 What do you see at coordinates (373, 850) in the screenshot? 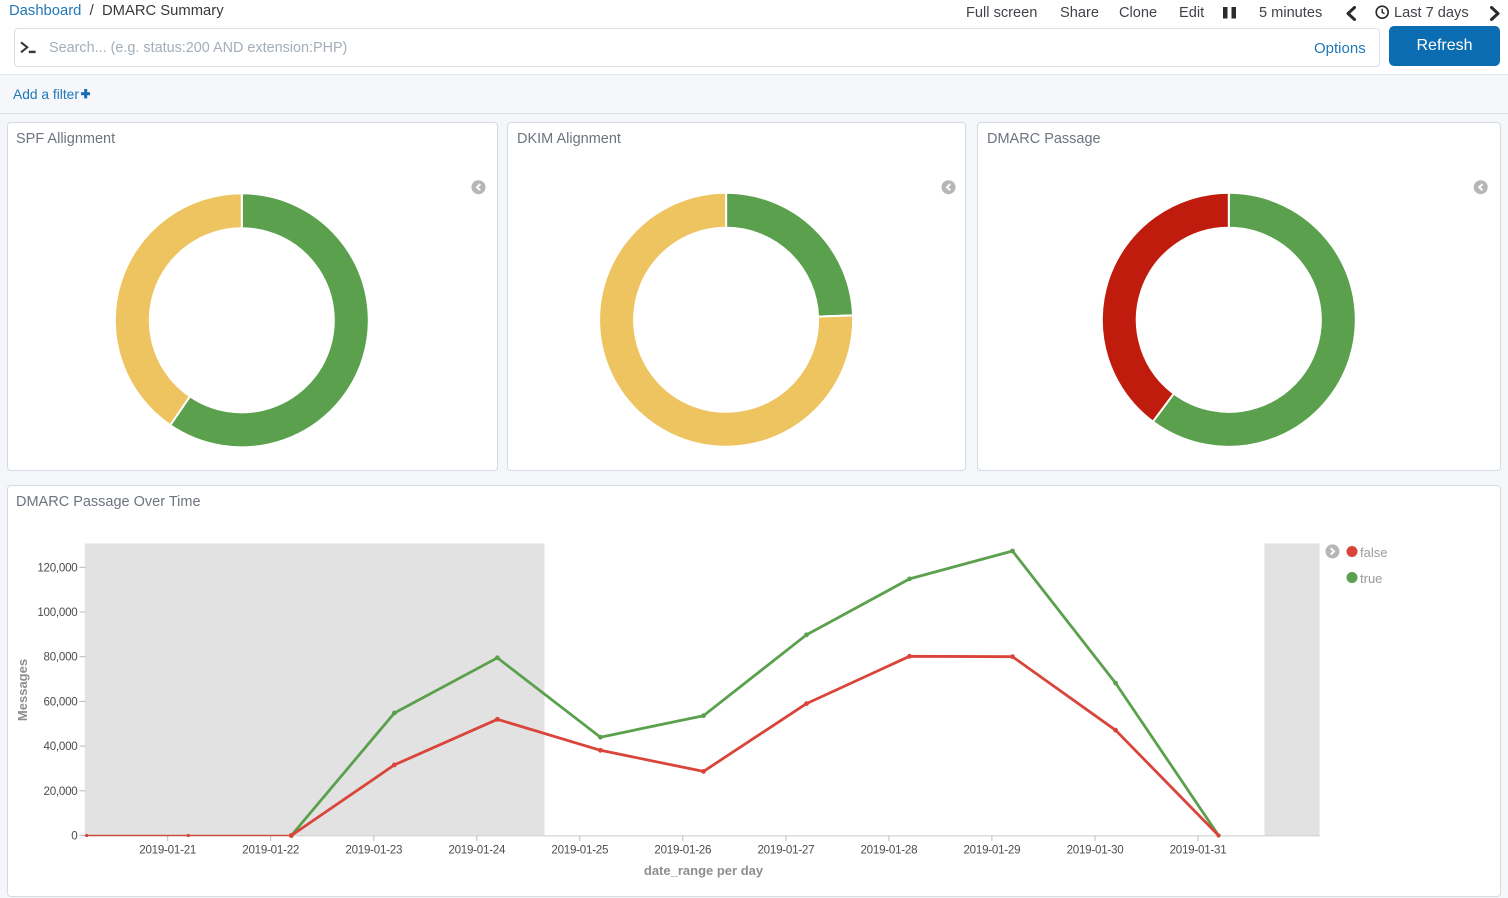
I see `svg-text: 2019-01-23` at bounding box center [373, 850].